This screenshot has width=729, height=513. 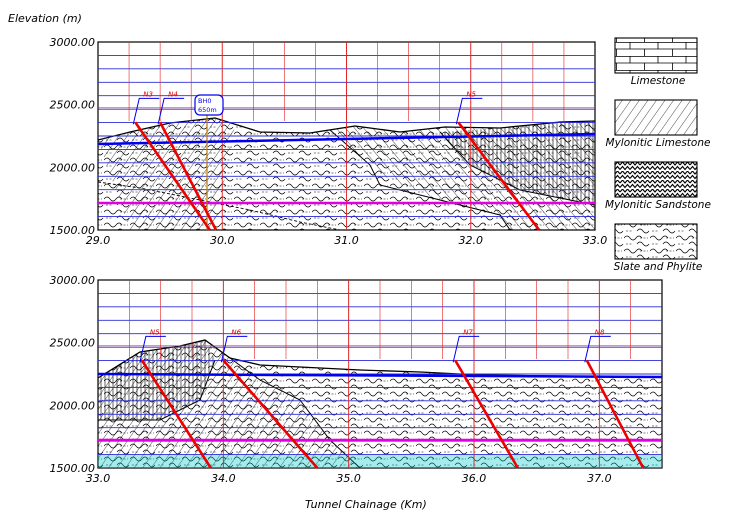 I want to click on legend-item: Mylonitic Sandstone, so click(x=658, y=186).